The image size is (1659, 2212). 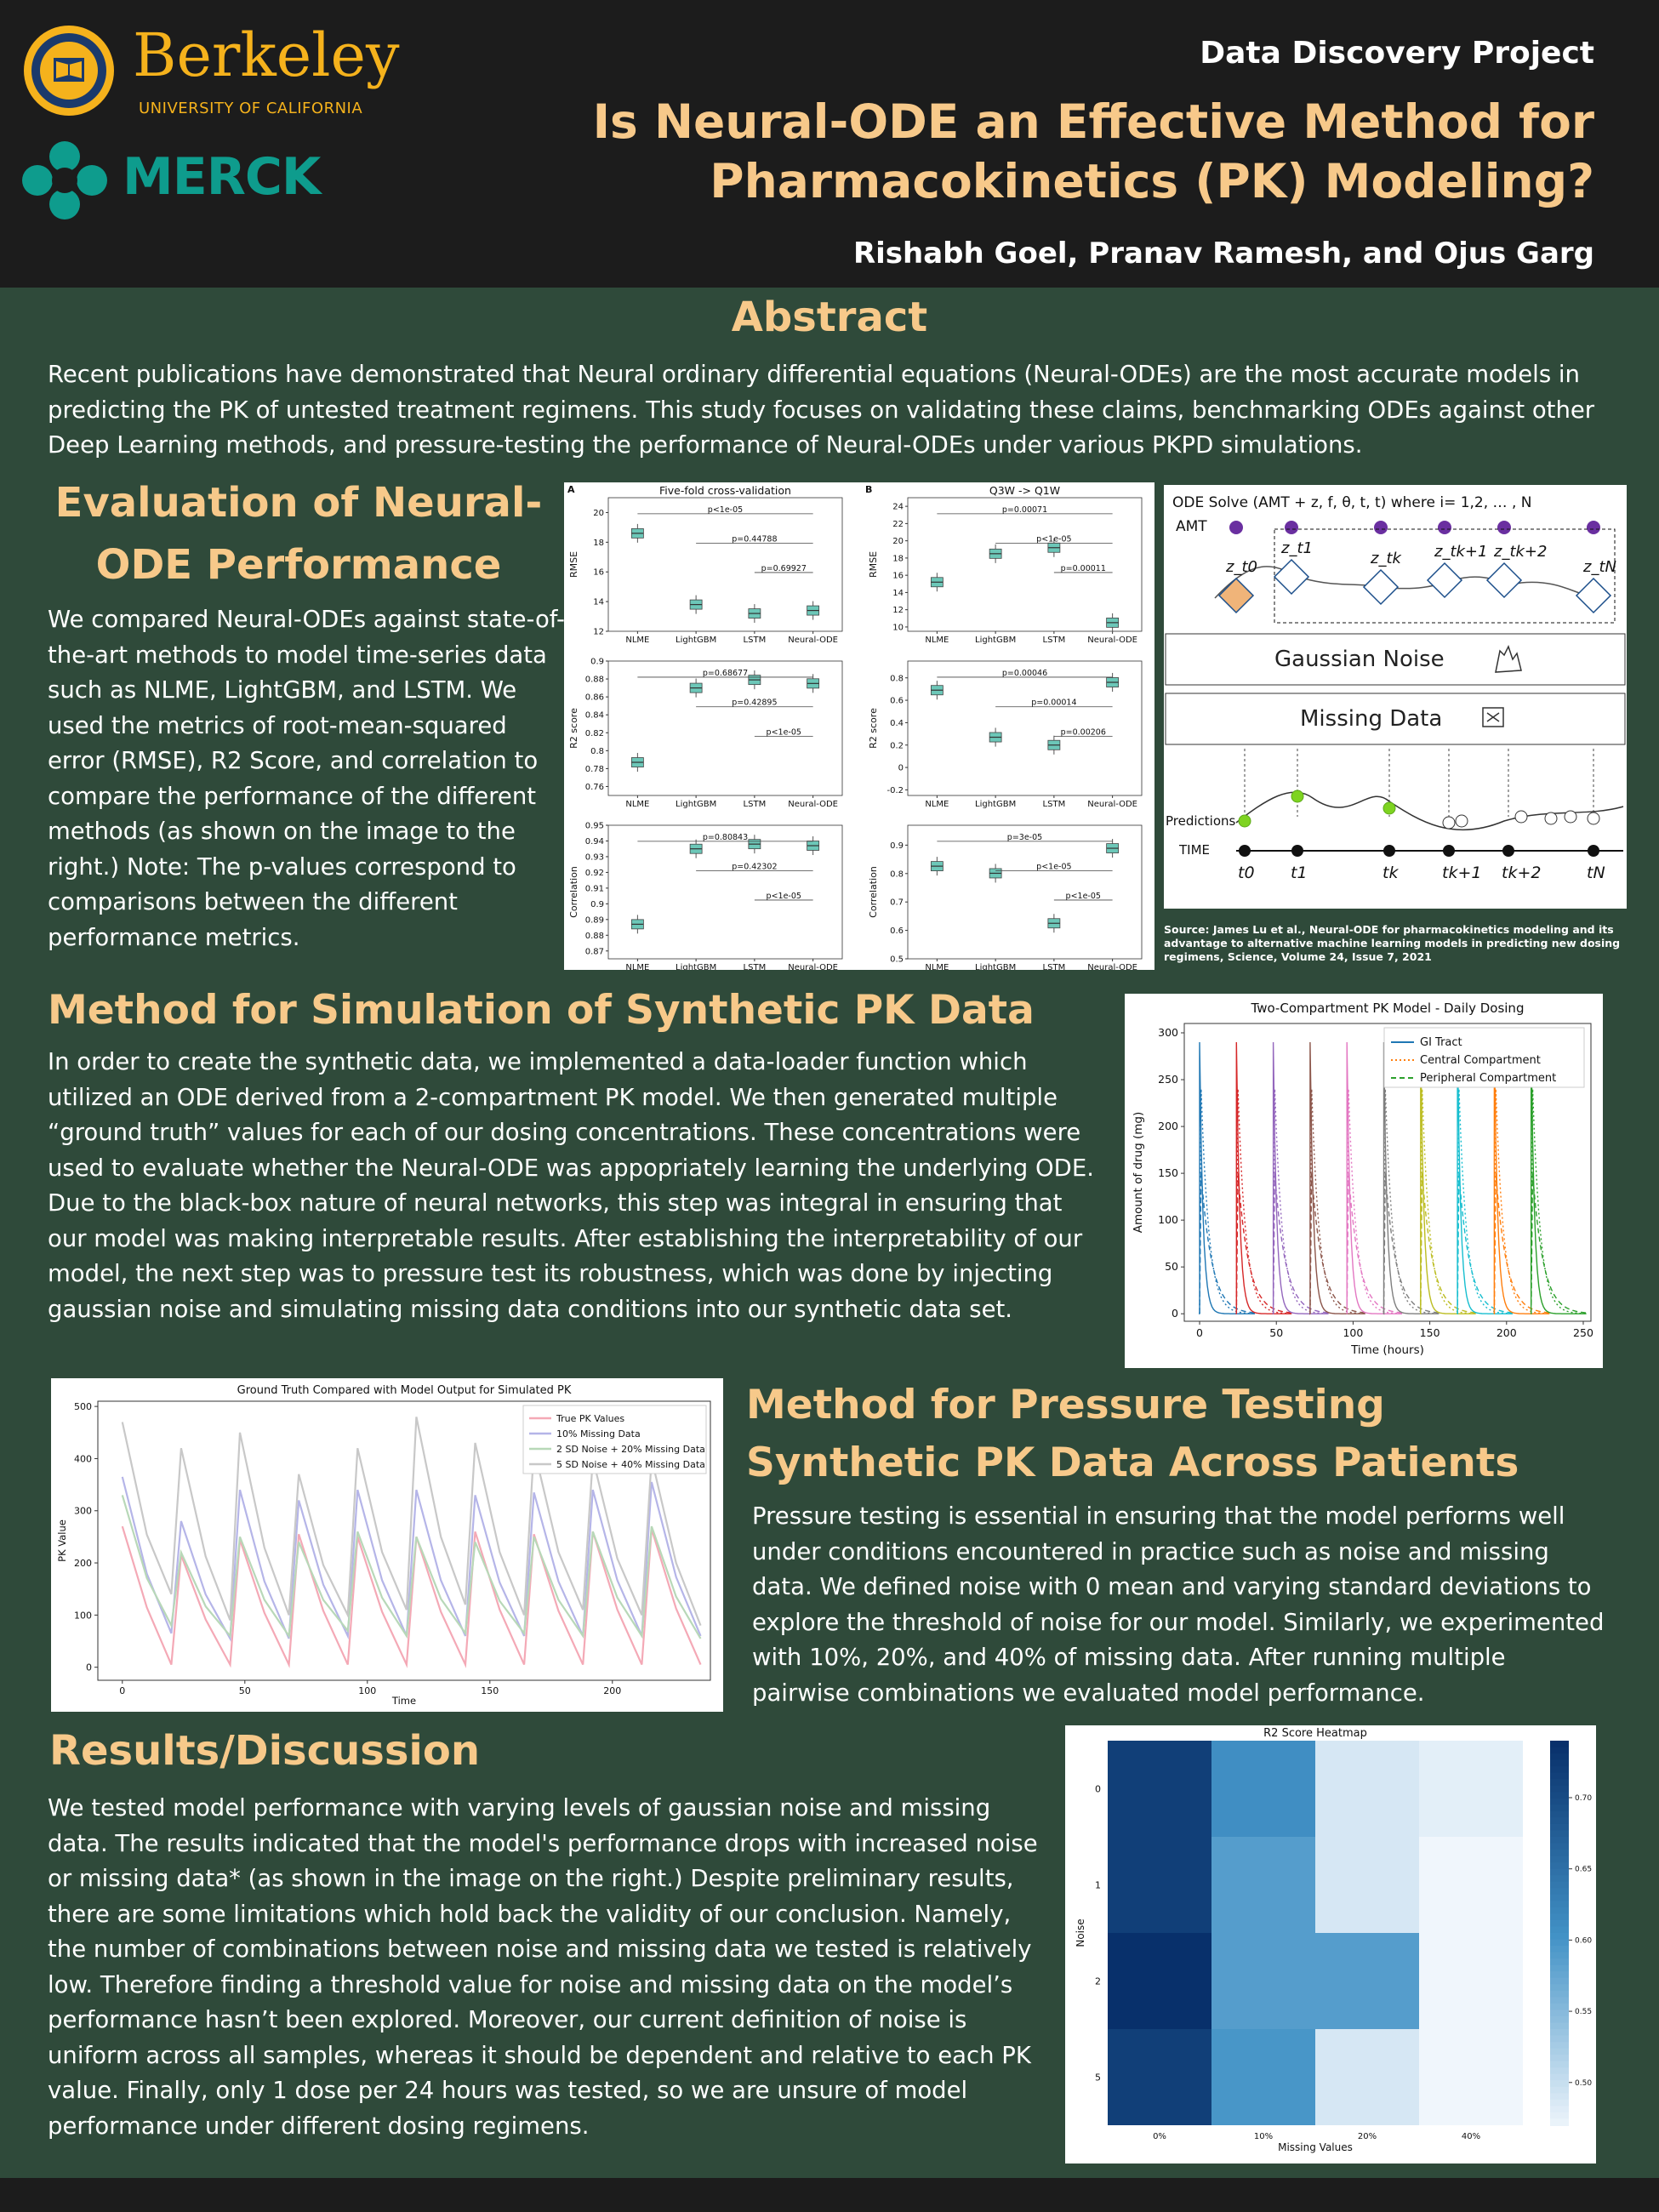 What do you see at coordinates (1098, 2078) in the screenshot?
I see `y-tick-label: 5` at bounding box center [1098, 2078].